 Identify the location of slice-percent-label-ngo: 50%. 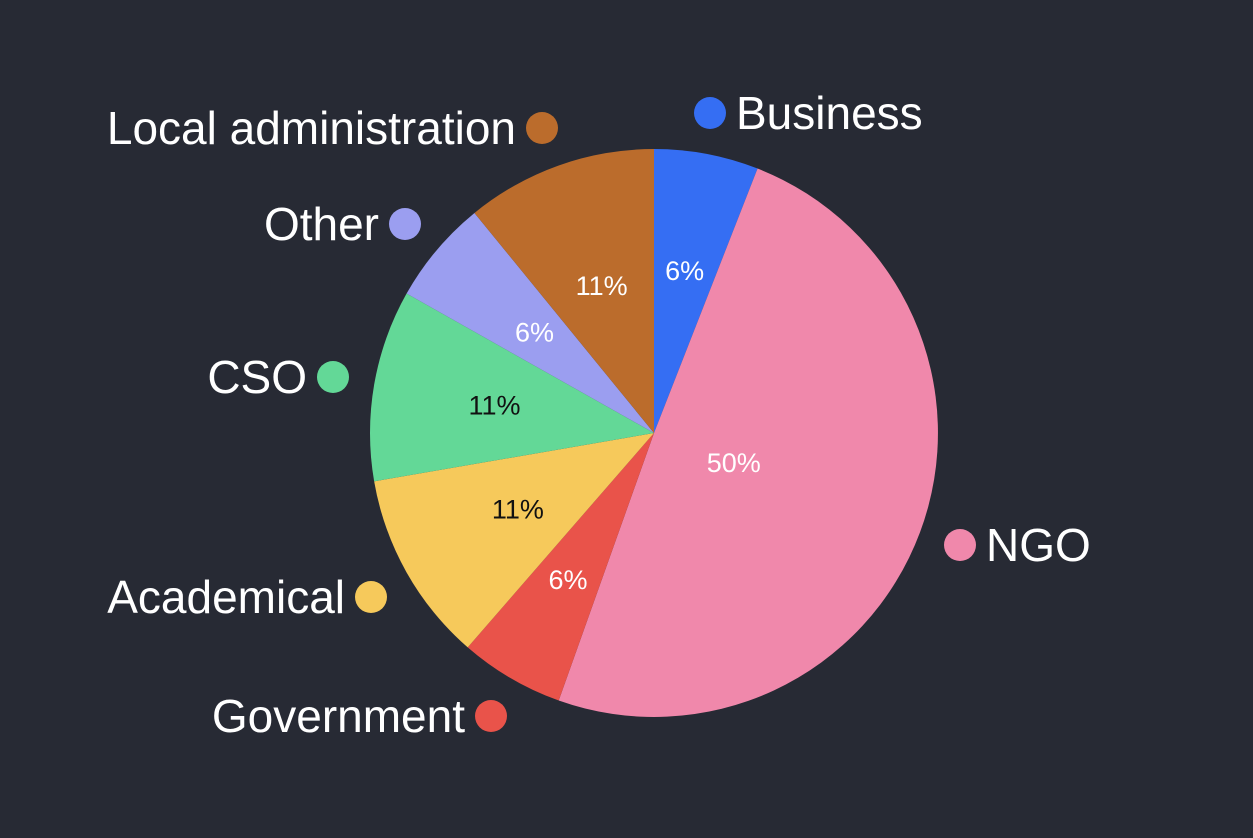
(734, 463).